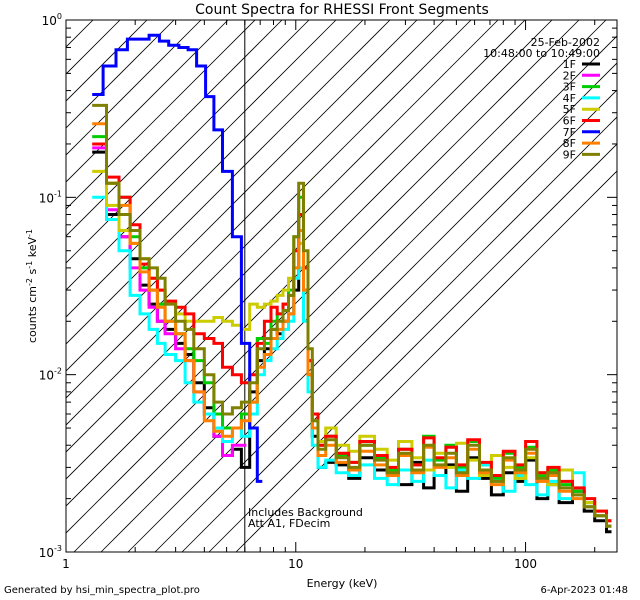  I want to click on y-tick-label: 10⁰, so click(52, 20).